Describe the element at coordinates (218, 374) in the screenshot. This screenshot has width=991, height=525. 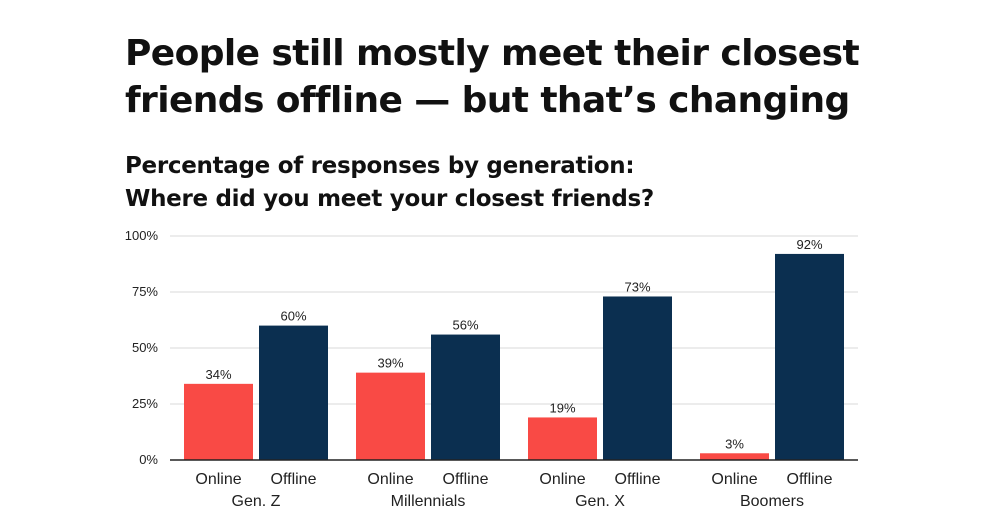
I see `data-label: 34%` at that location.